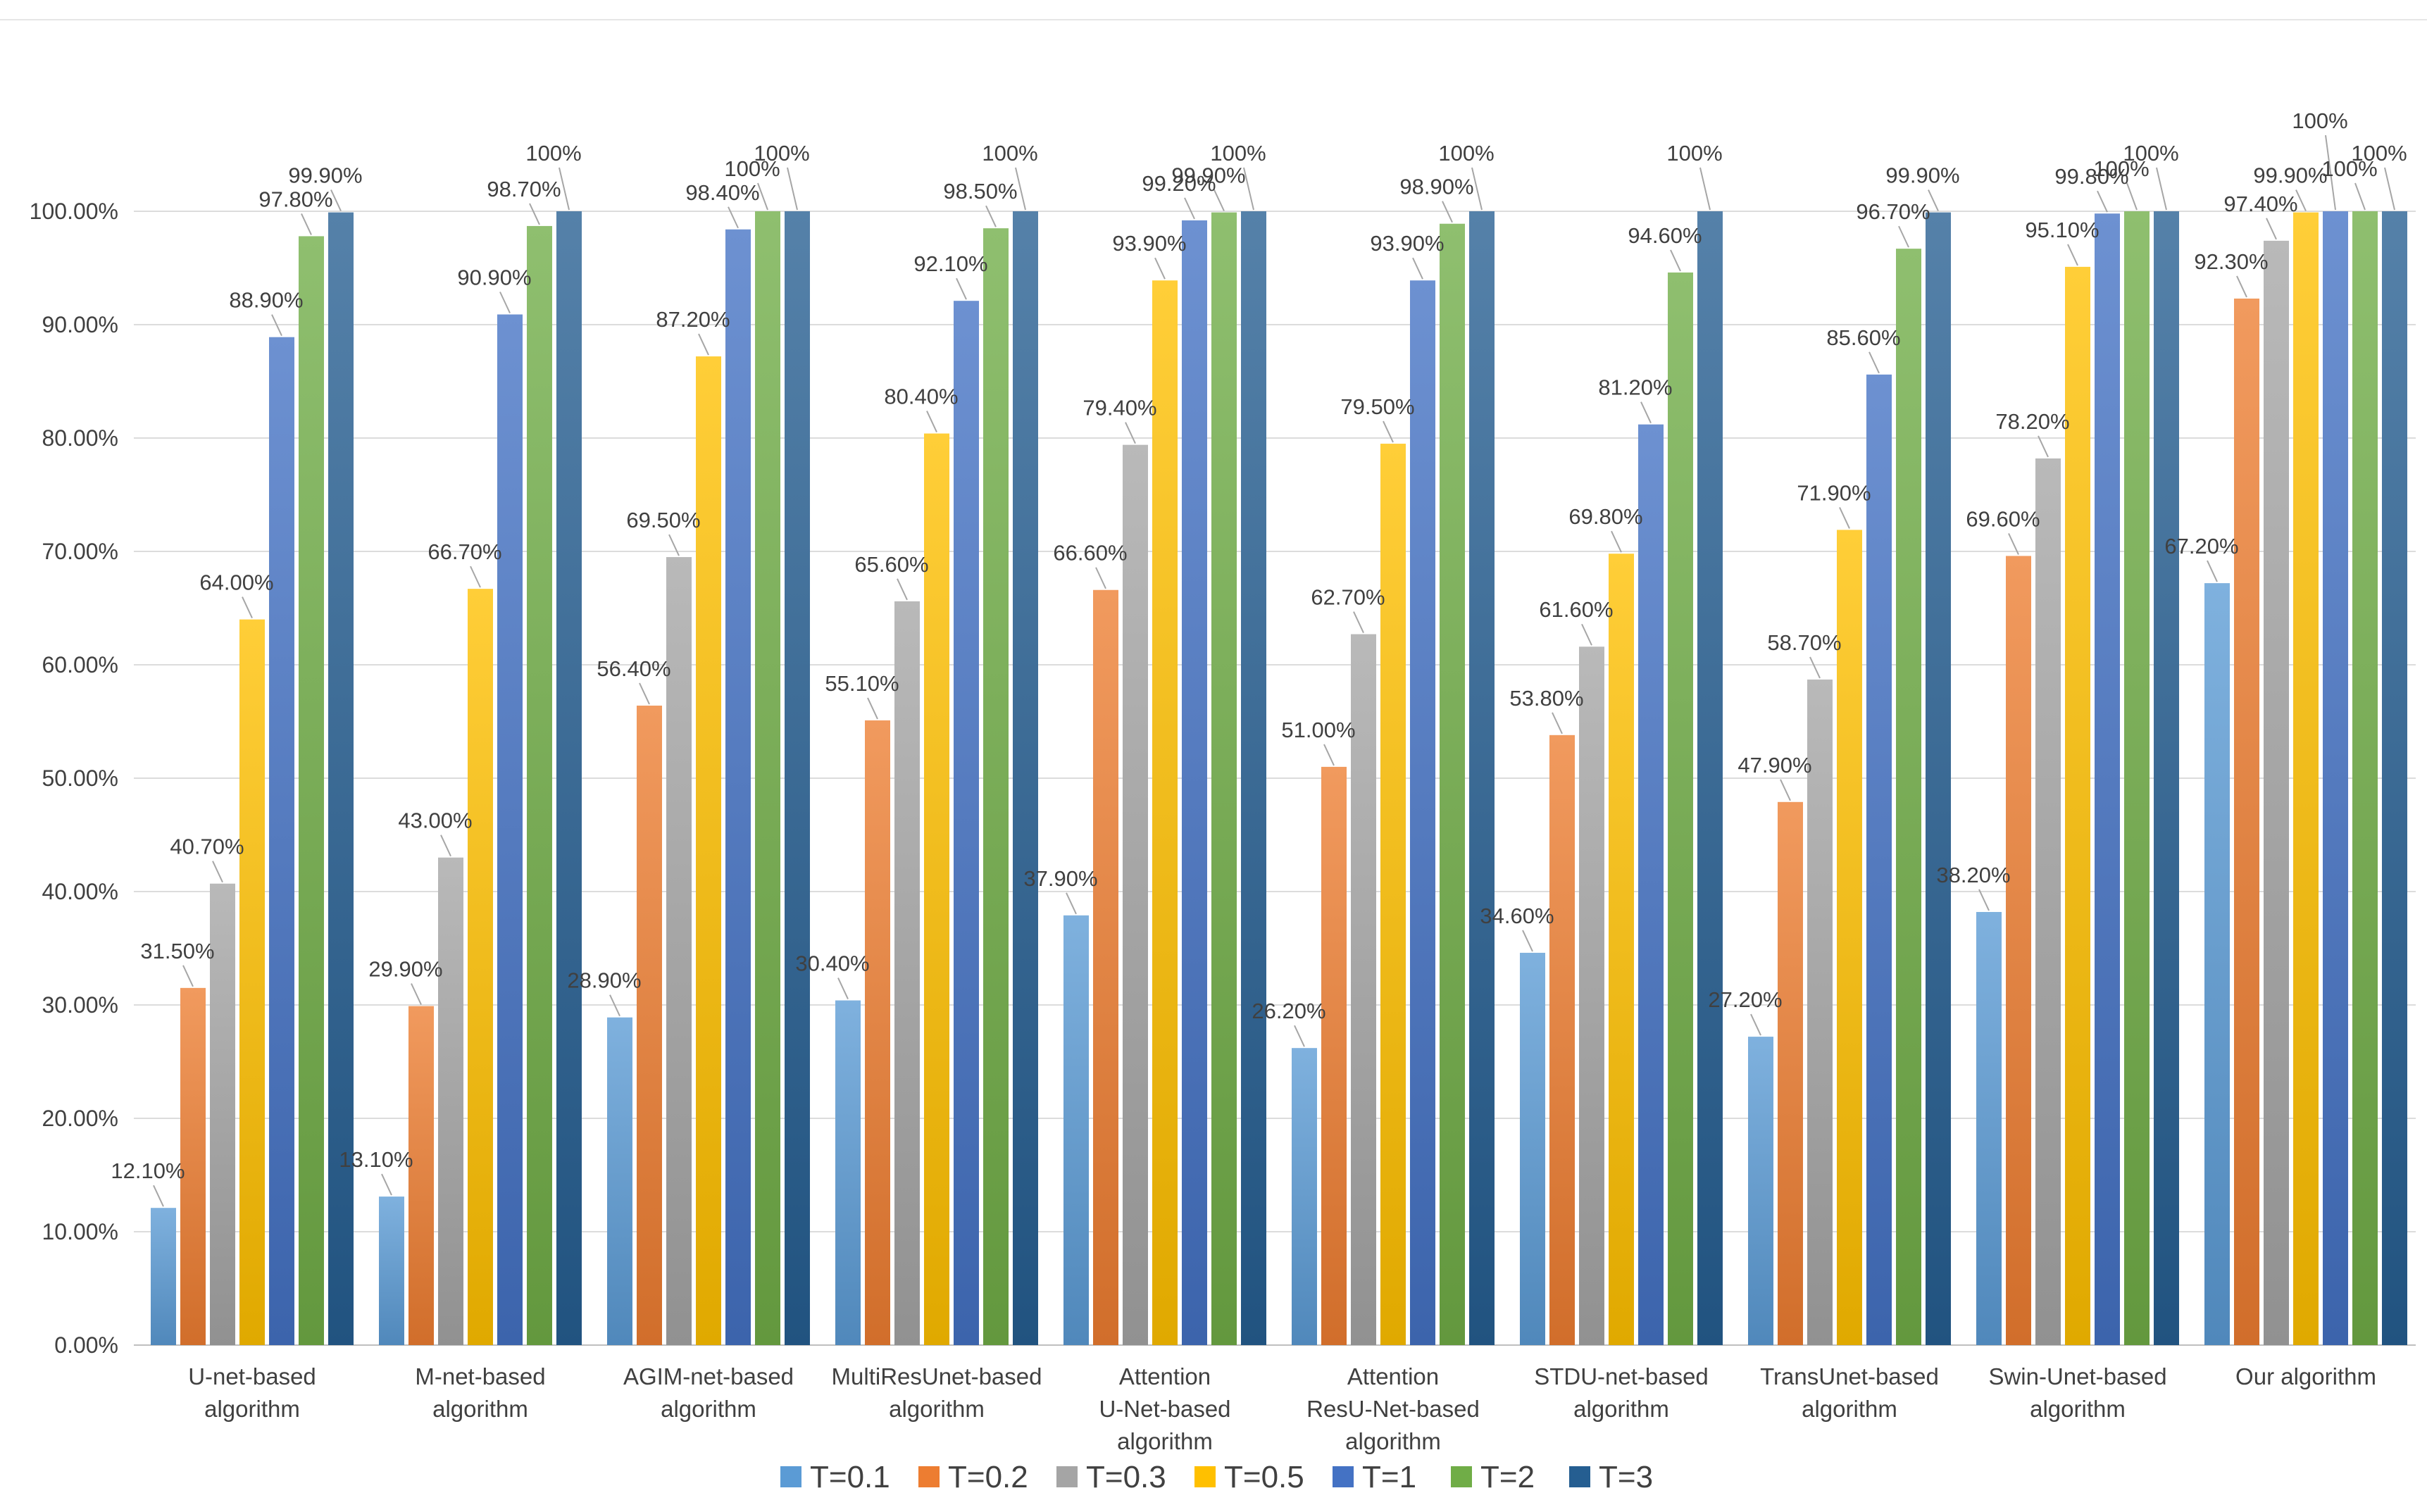 The image size is (2427, 1512). Describe the element at coordinates (1745, 999) in the screenshot. I see `data-label: 27.20%` at that location.